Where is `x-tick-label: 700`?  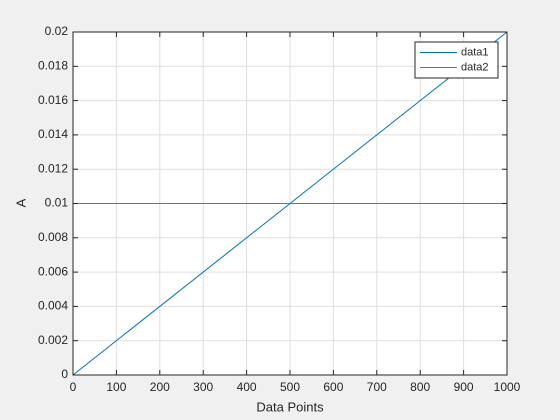
x-tick-label: 700 is located at coordinates (377, 387).